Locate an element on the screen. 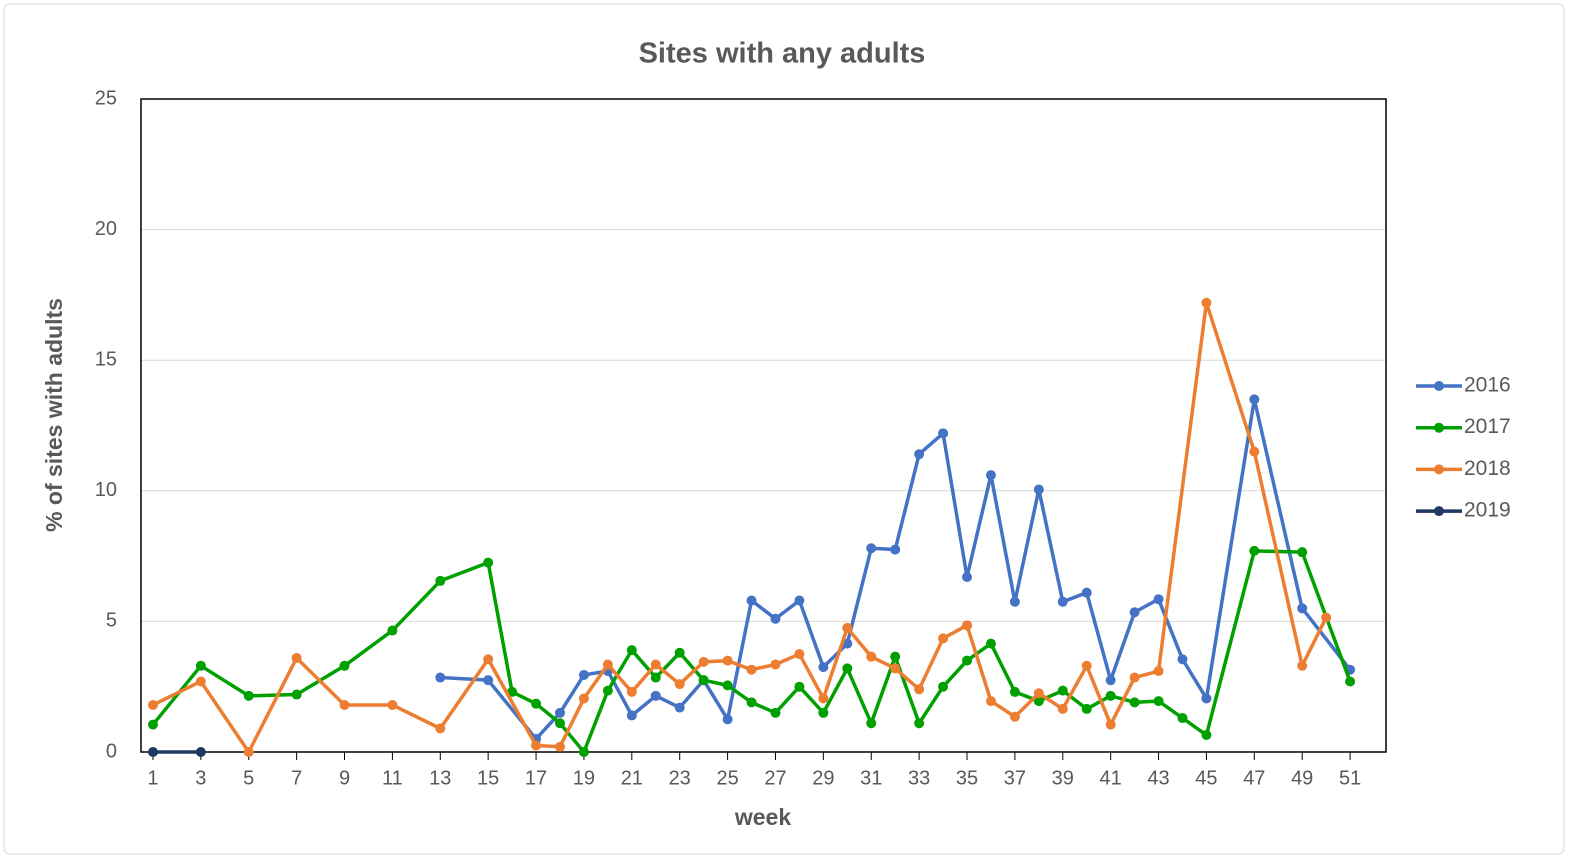 The width and height of the screenshot is (1570, 860). x-tick-label: 5 is located at coordinates (248, 778).